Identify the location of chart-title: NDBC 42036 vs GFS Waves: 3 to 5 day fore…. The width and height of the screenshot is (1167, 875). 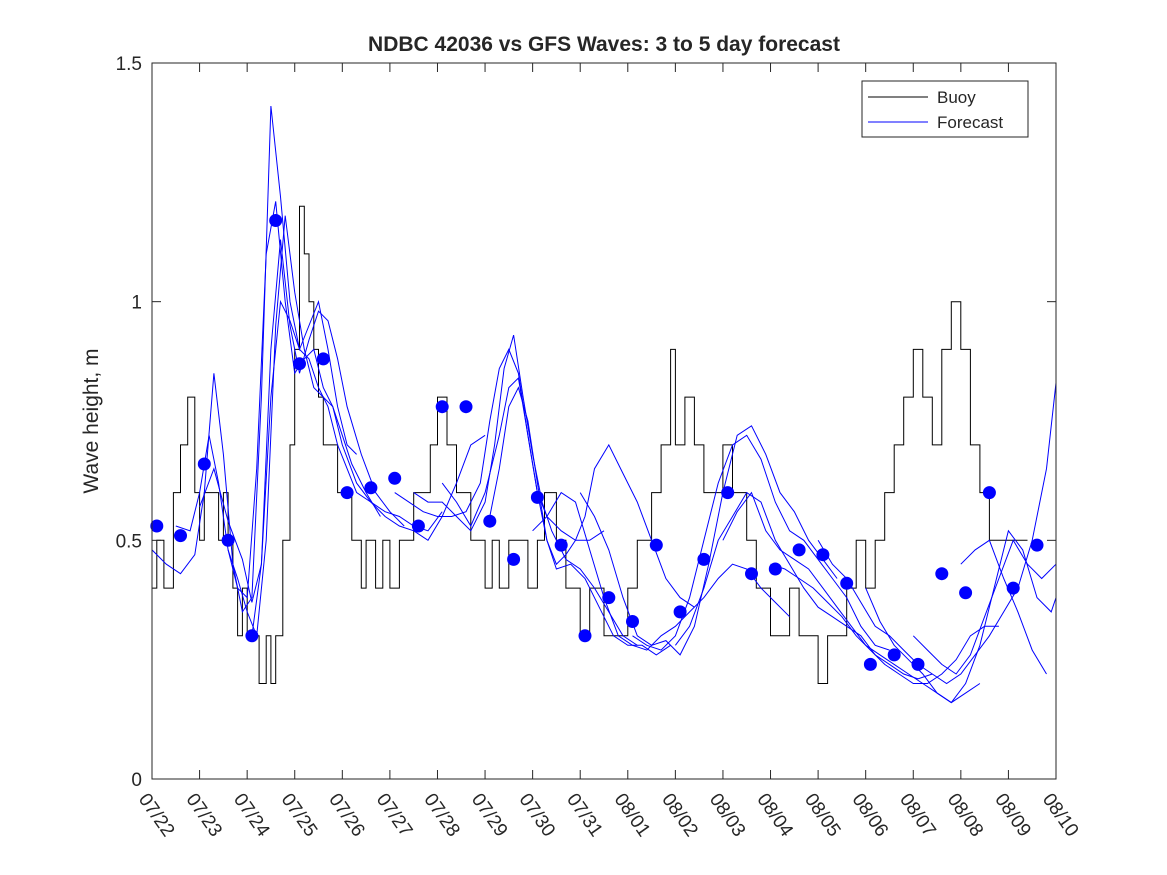
(604, 44).